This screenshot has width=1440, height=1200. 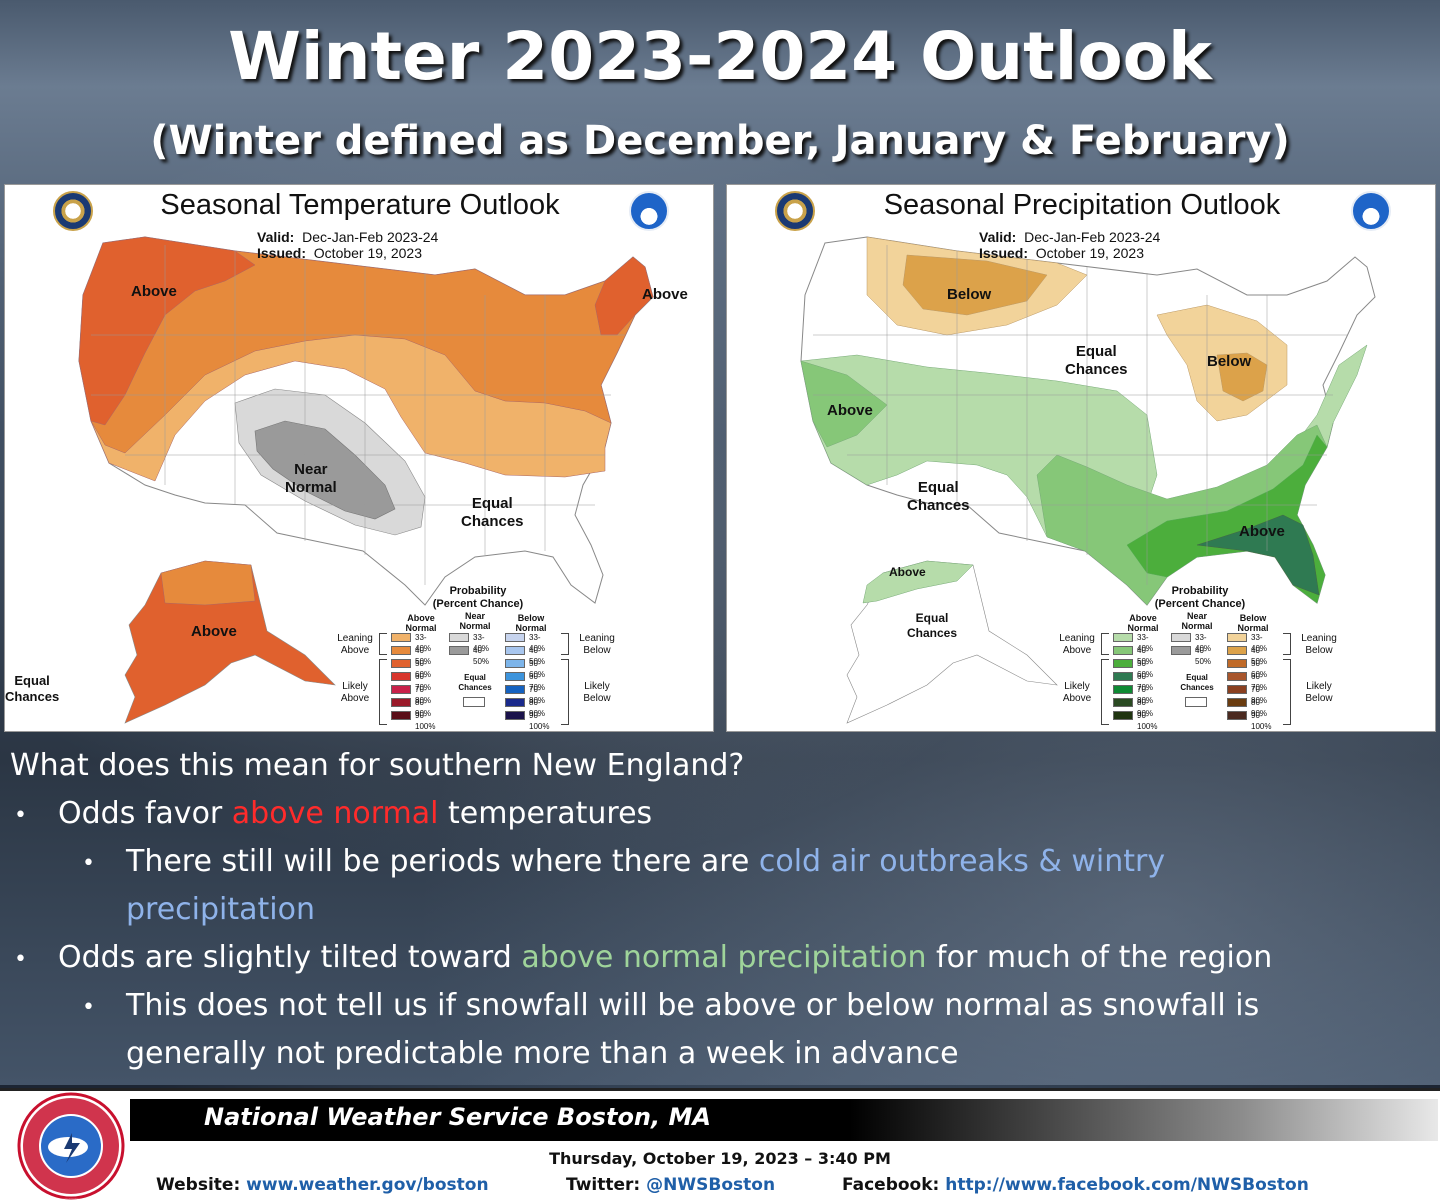 I want to click on precipitation-above-legend-label: 40-50%, so click(x=1145, y=656).